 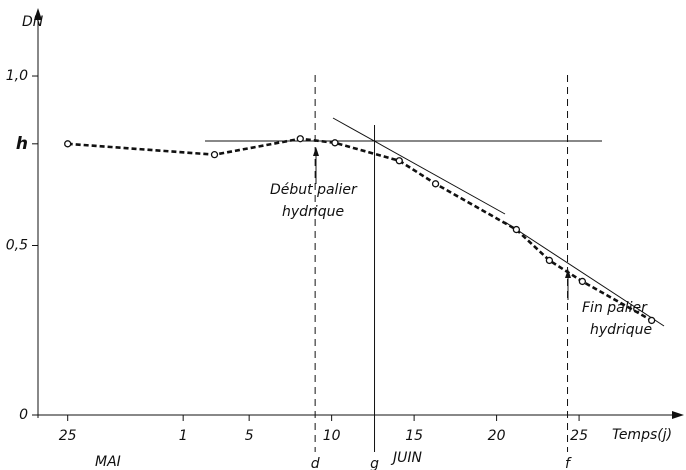 What do you see at coordinates (568, 463) in the screenshot?
I see `marker-label: f` at bounding box center [568, 463].